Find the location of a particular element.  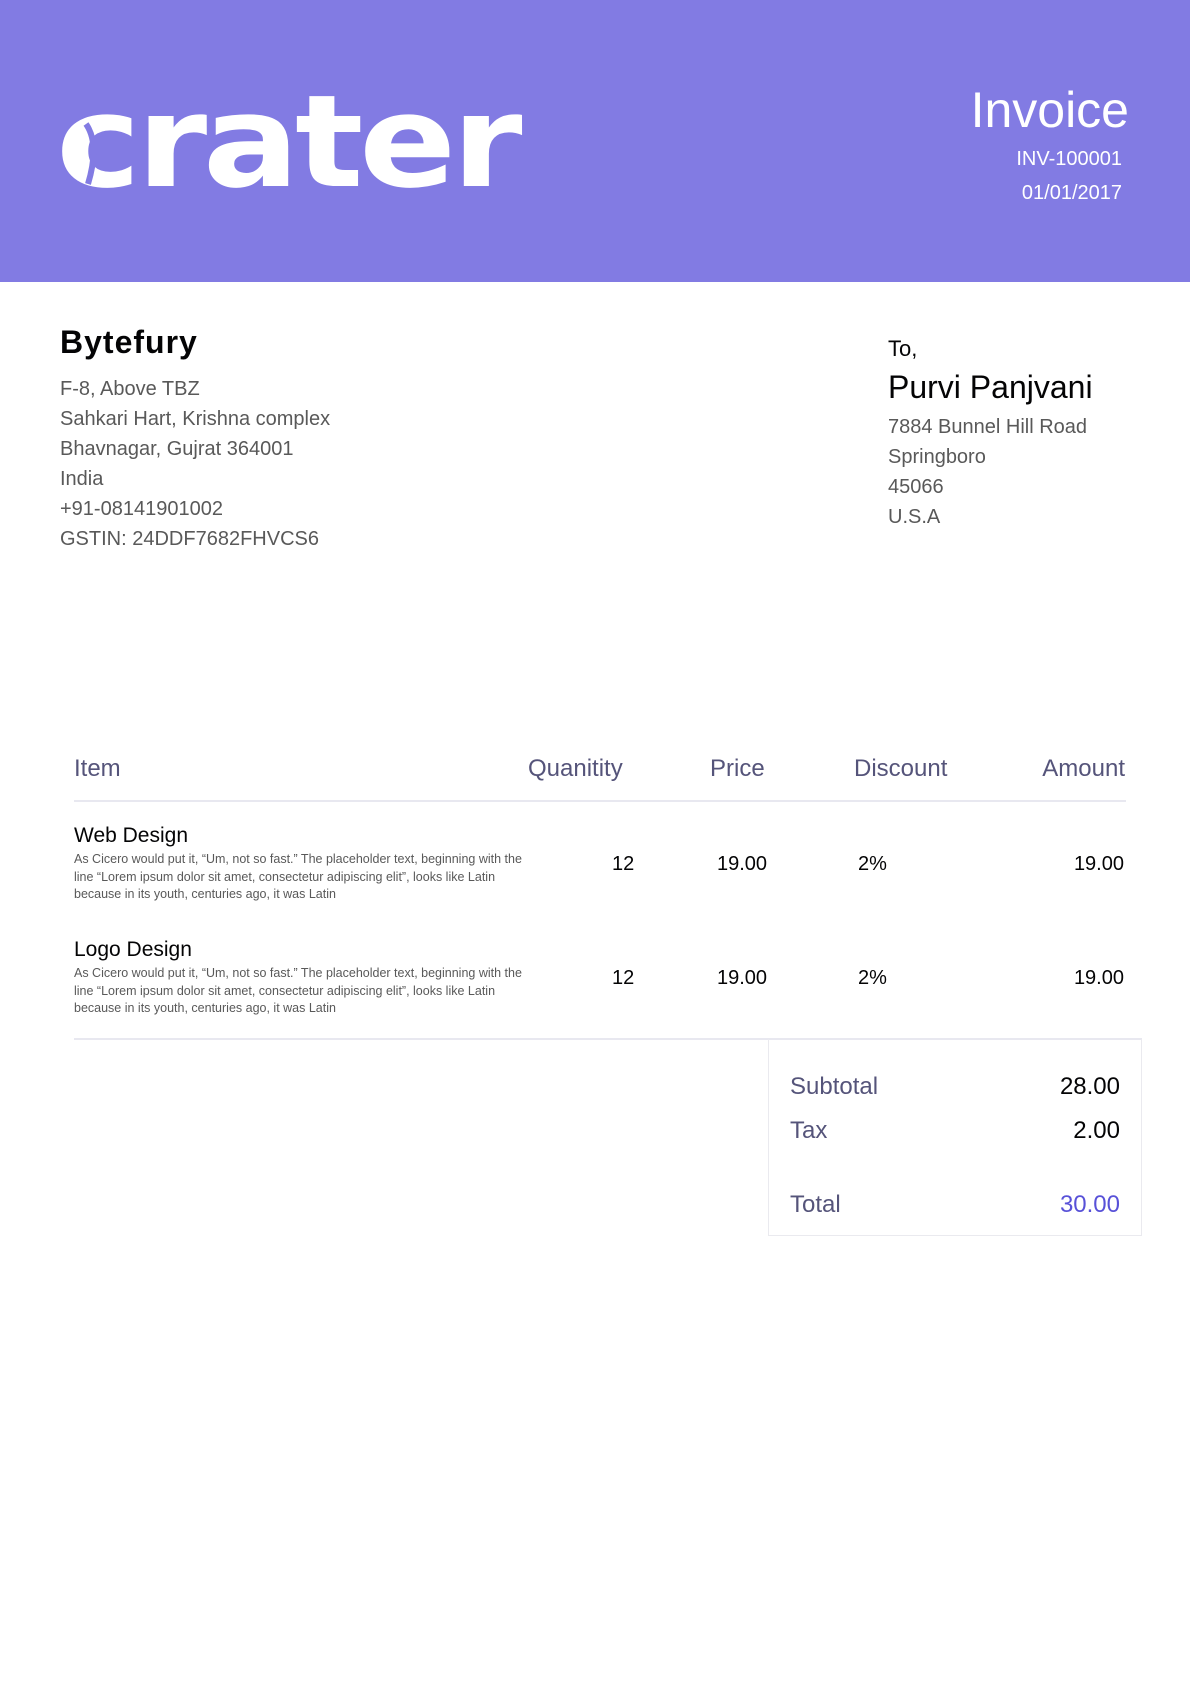

customer-name: Purvi Panjvani is located at coordinates (990, 387).